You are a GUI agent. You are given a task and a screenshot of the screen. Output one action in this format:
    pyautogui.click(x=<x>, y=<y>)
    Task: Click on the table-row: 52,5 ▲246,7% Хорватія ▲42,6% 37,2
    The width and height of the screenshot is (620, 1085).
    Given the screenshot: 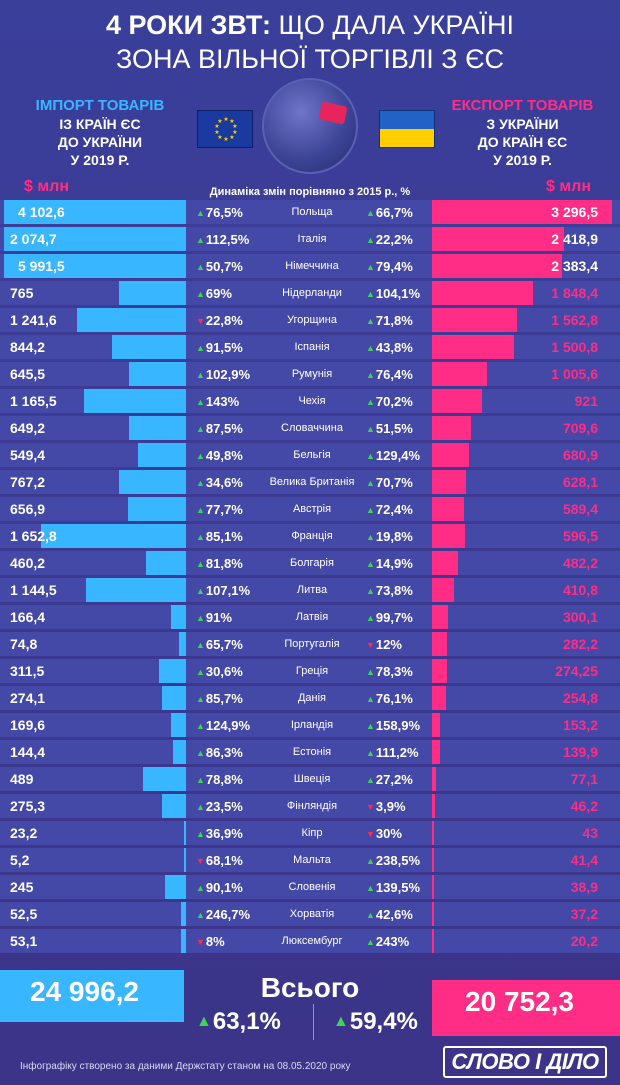 What is the action you would take?
    pyautogui.click(x=310, y=914)
    